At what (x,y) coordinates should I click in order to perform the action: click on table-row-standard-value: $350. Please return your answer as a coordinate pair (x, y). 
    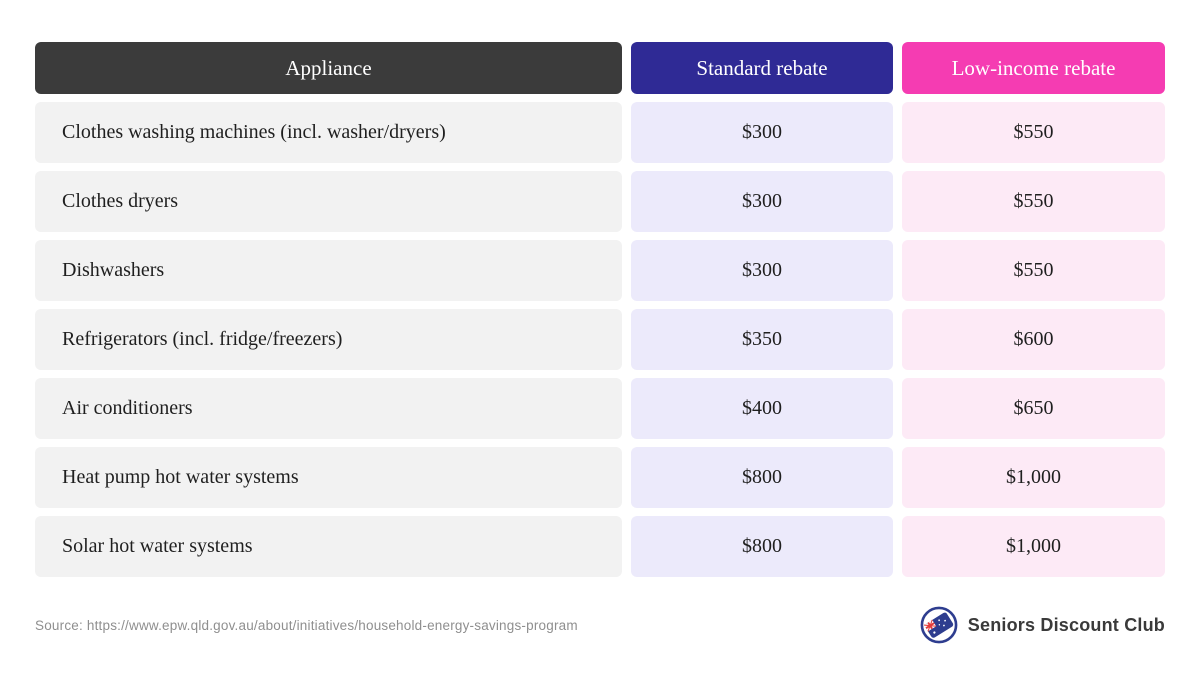
    Looking at the image, I should click on (762, 339).